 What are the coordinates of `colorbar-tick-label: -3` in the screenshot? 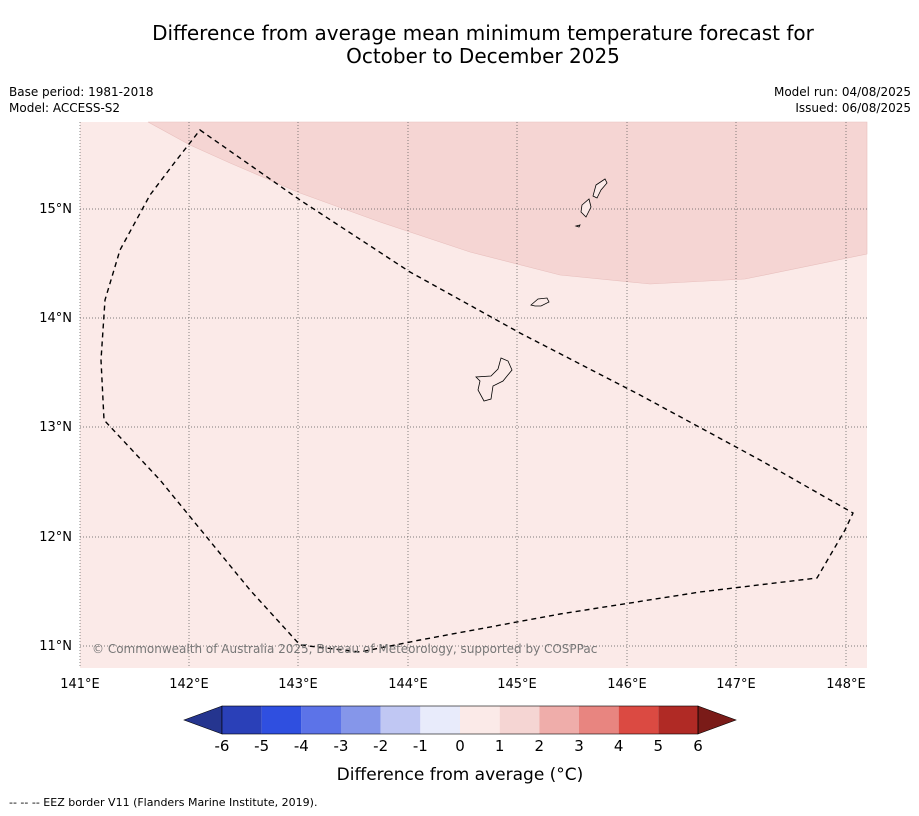 It's located at (341, 746).